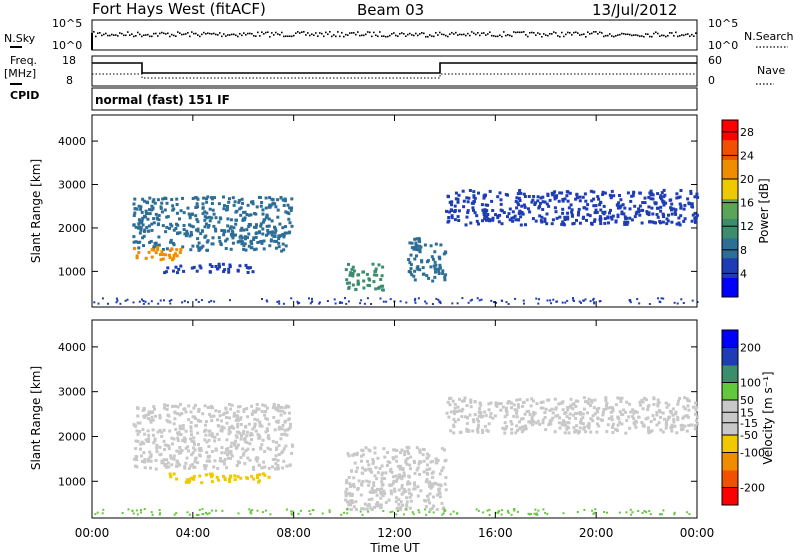 The image size is (800, 554). I want to click on noise-left-tick-low: 10^0, so click(67, 45).